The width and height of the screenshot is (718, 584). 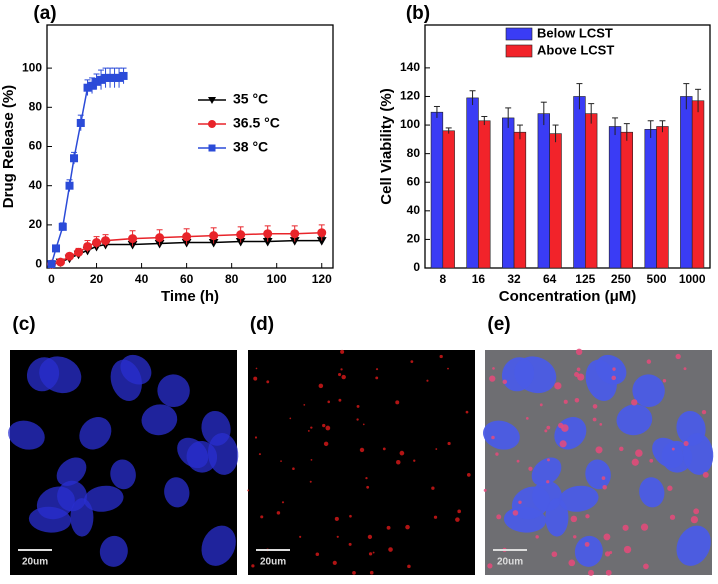 I want to click on x-tick-label: 0, so click(x=51, y=279).